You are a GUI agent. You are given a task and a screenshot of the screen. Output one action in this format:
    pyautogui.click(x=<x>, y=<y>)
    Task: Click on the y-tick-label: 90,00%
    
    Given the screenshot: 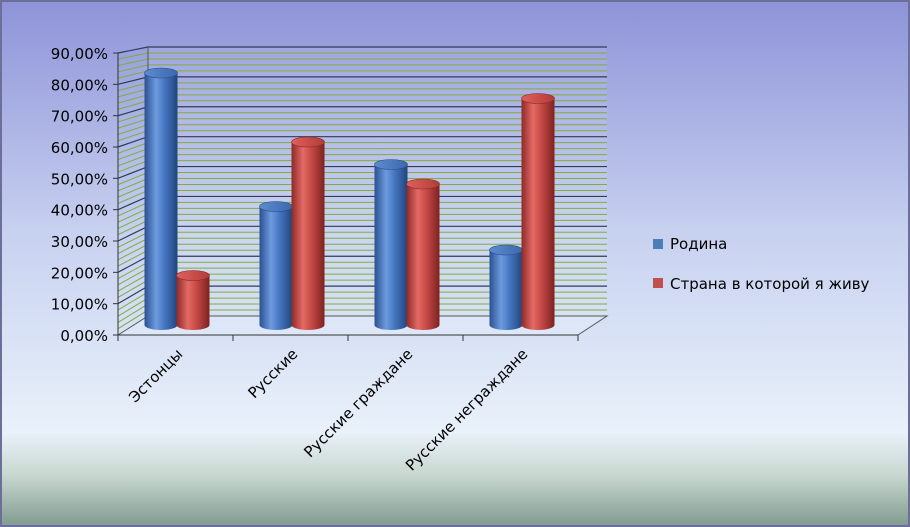 What is the action you would take?
    pyautogui.click(x=79, y=54)
    